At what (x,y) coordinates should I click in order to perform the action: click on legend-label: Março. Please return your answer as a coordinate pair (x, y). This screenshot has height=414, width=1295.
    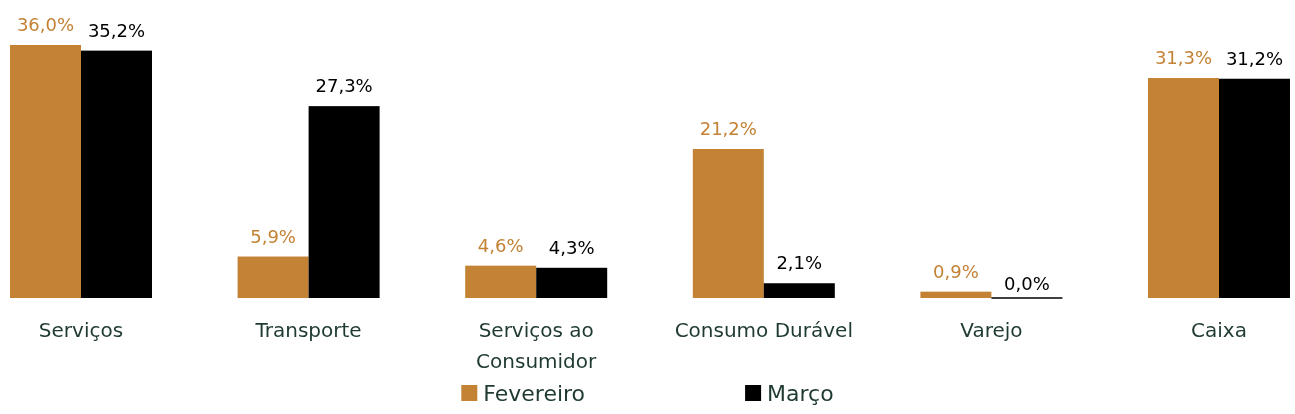
    Looking at the image, I should click on (800, 393).